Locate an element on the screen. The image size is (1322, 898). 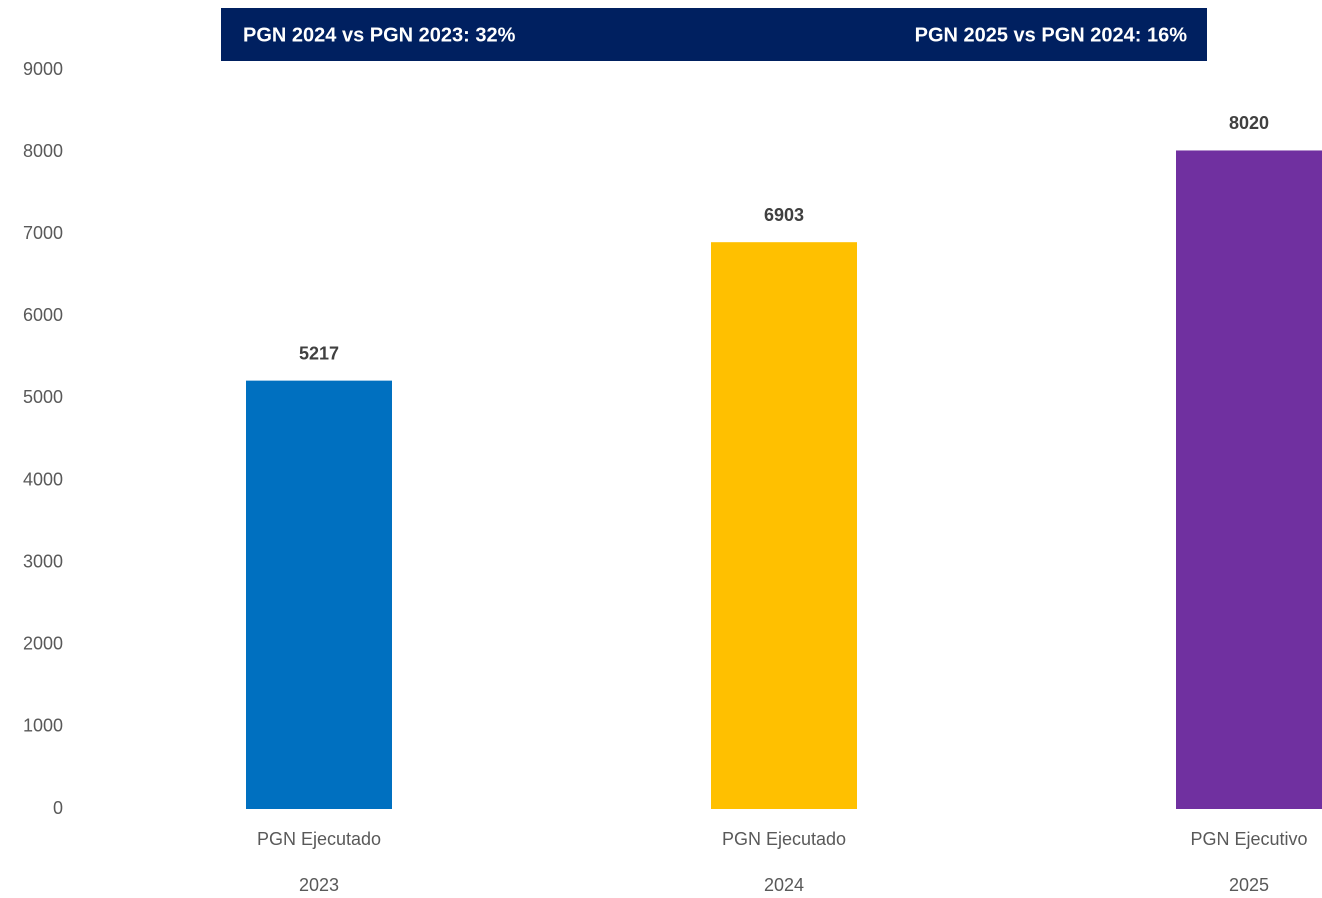
y-tick-label: 1000 is located at coordinates (43, 726).